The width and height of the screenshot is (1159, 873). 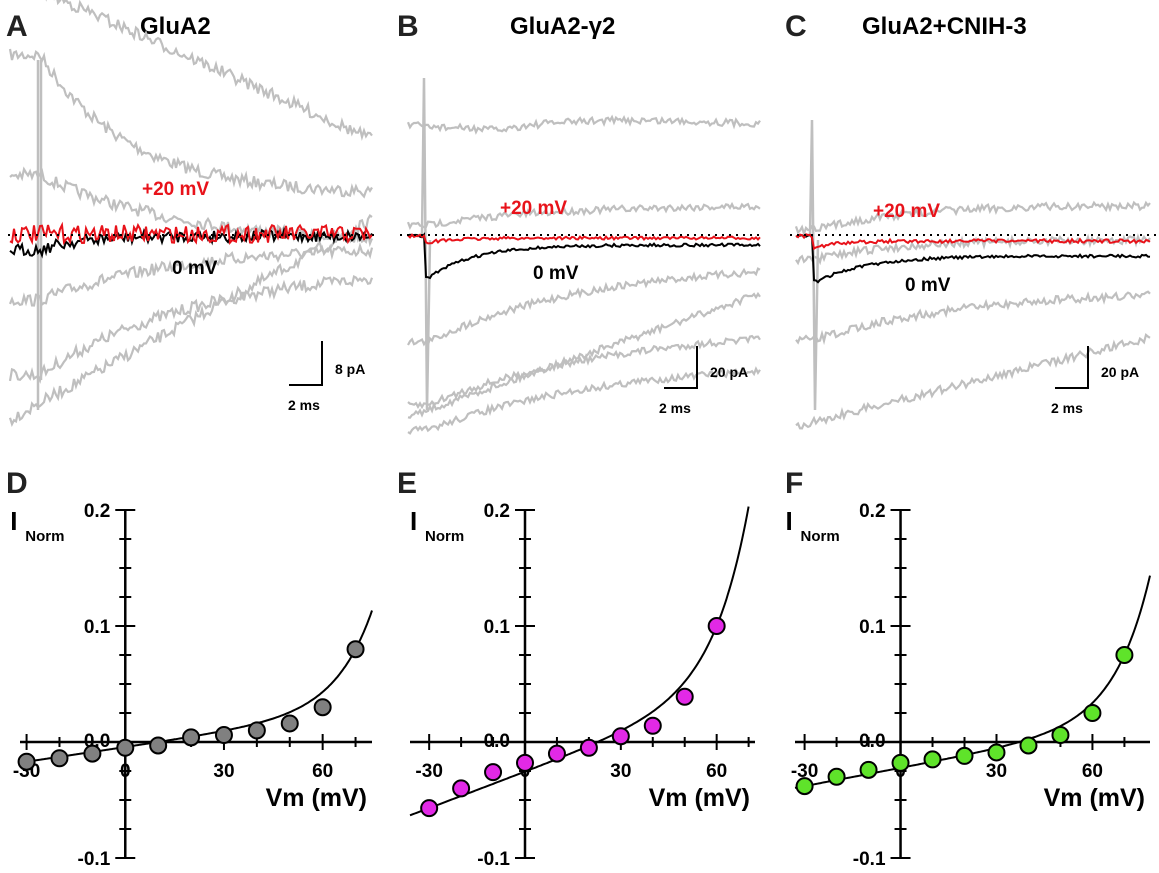 What do you see at coordinates (1120, 372) in the screenshot?
I see `scale-label-y-c: 20 pA` at bounding box center [1120, 372].